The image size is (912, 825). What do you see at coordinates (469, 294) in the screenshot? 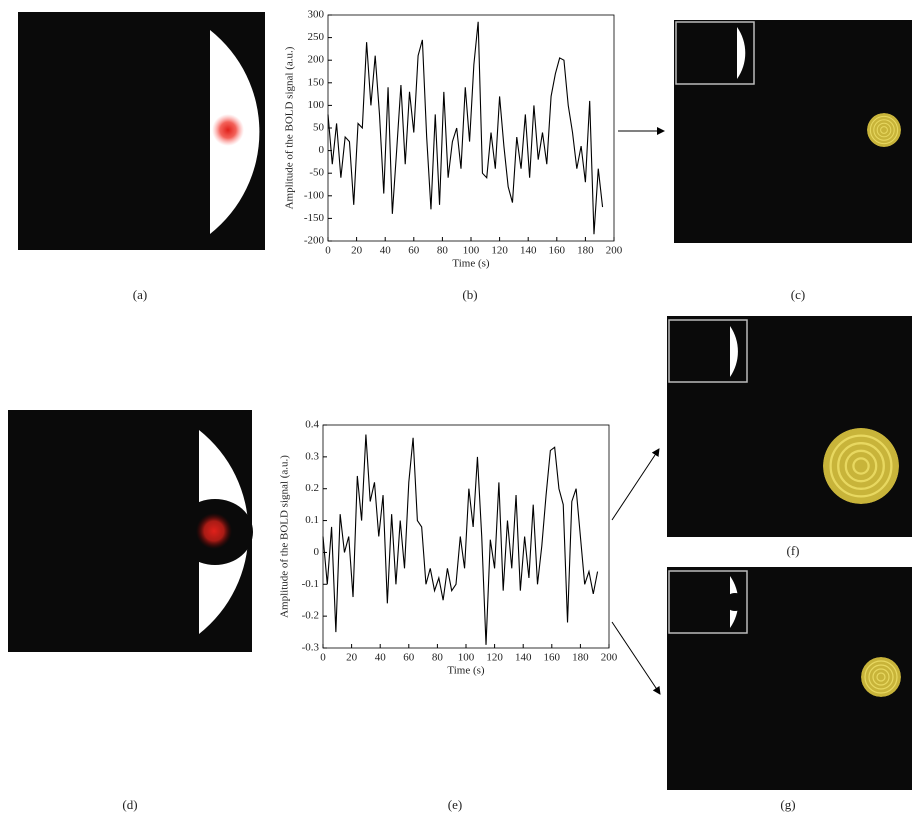
I see `panel-label: (b)` at bounding box center [469, 294].